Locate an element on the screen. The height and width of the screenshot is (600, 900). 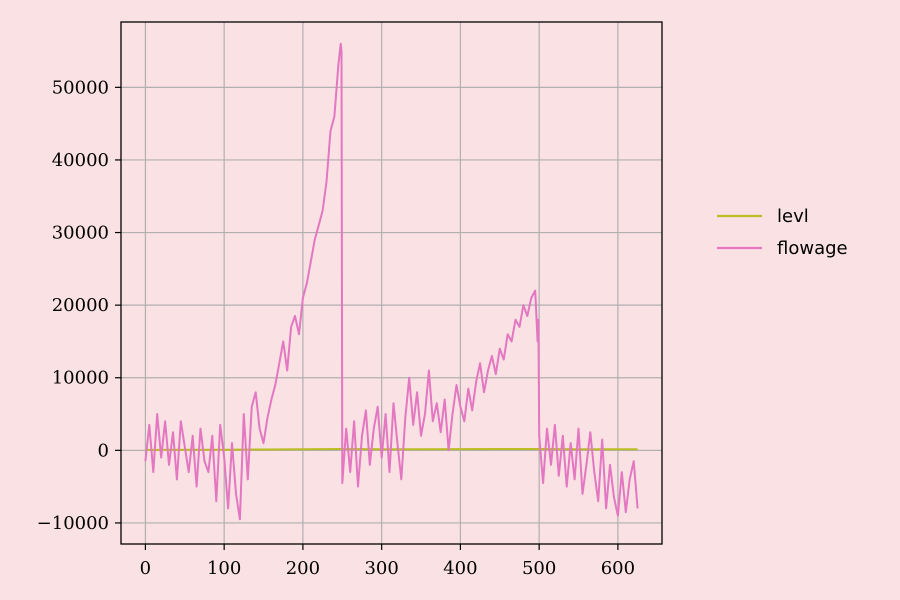
x-tick-label: 200 is located at coordinates (303, 568).